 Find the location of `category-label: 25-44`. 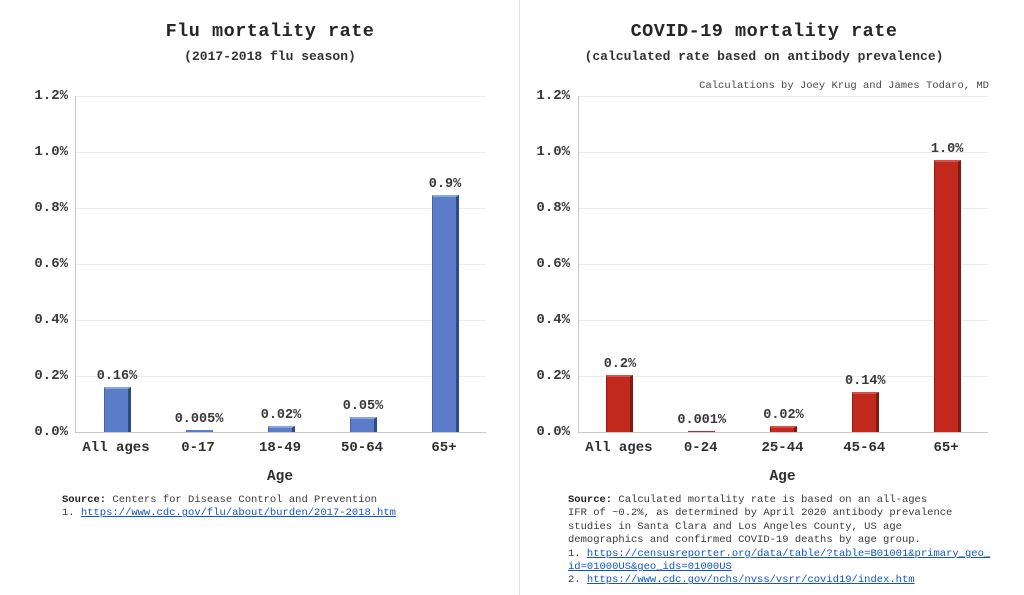

category-label: 25-44 is located at coordinates (782, 448).